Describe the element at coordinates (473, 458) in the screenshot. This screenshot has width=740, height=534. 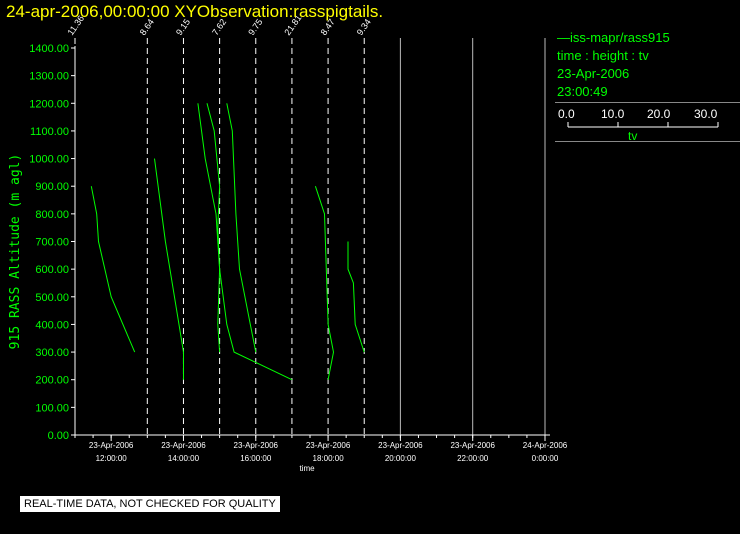
I see `x-tick-time: 22:00:00` at that location.